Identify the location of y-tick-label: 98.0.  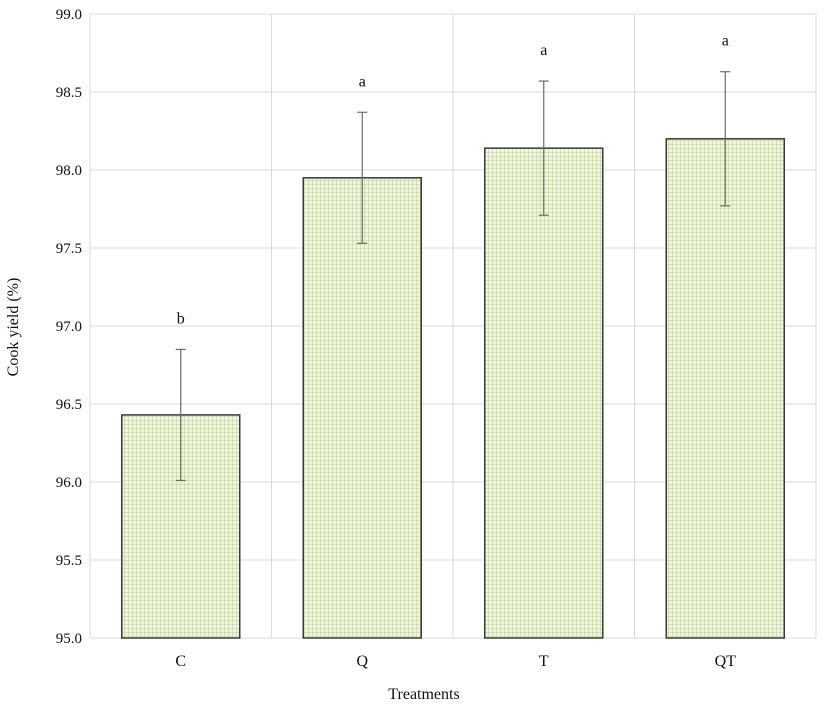
(69, 171).